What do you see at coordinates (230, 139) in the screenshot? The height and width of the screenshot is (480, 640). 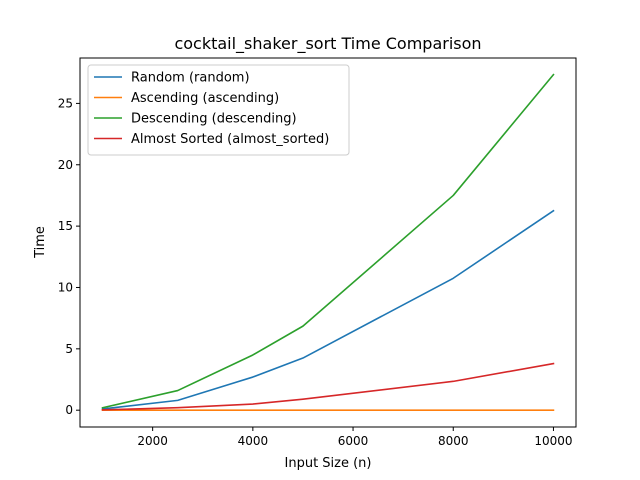 I see `legend-label: Almost Sorted (almost_sorted)` at bounding box center [230, 139].